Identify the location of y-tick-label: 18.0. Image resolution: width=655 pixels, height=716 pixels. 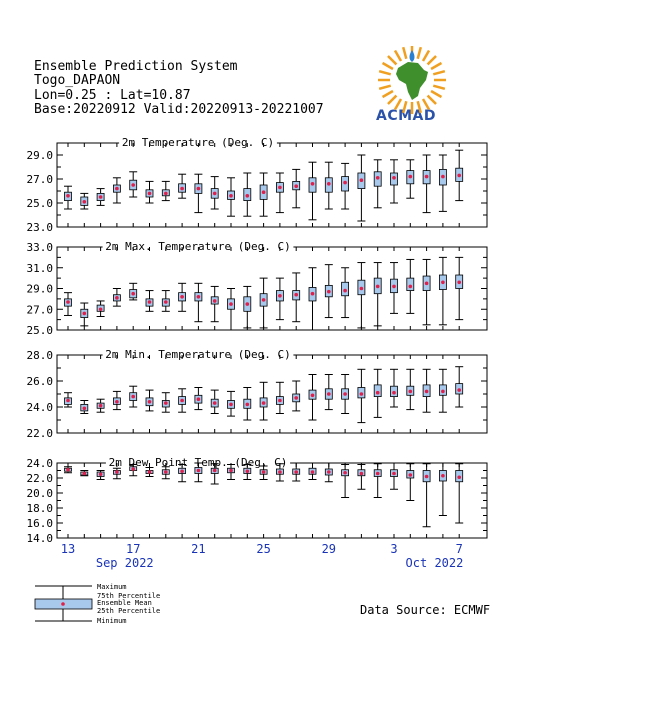
(40, 508).